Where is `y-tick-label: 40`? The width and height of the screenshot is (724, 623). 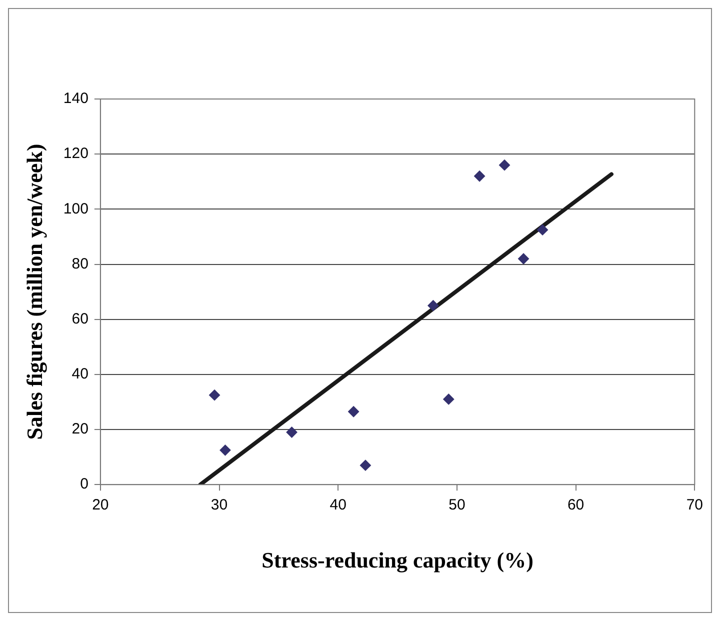 y-tick-label: 40 is located at coordinates (80, 374).